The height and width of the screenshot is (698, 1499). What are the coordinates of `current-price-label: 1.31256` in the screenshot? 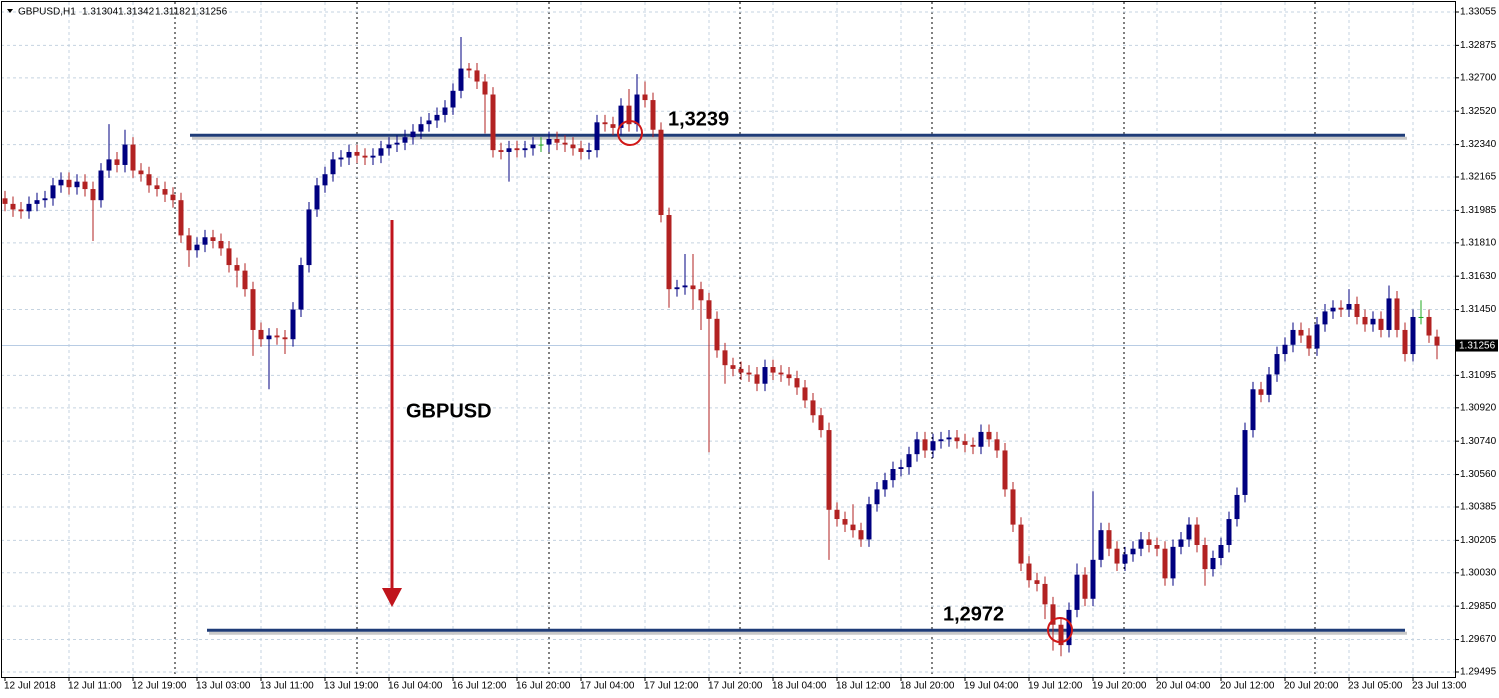 It's located at (1477, 346).